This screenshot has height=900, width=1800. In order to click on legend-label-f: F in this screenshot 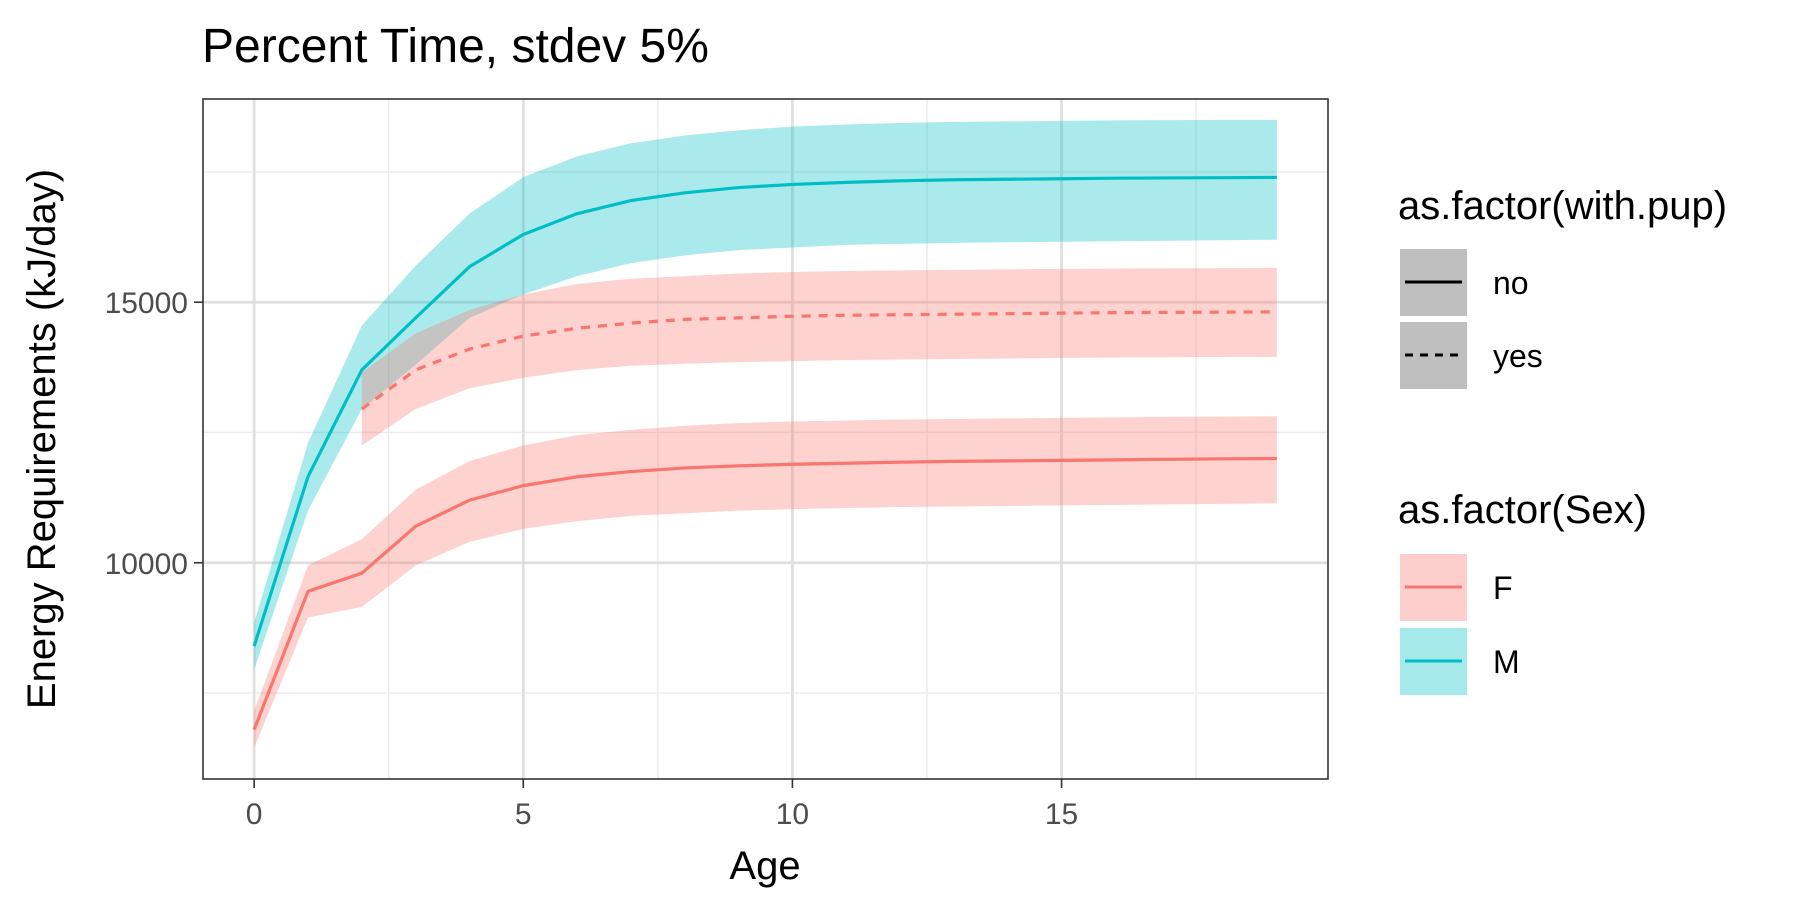, I will do `click(1503, 588)`.